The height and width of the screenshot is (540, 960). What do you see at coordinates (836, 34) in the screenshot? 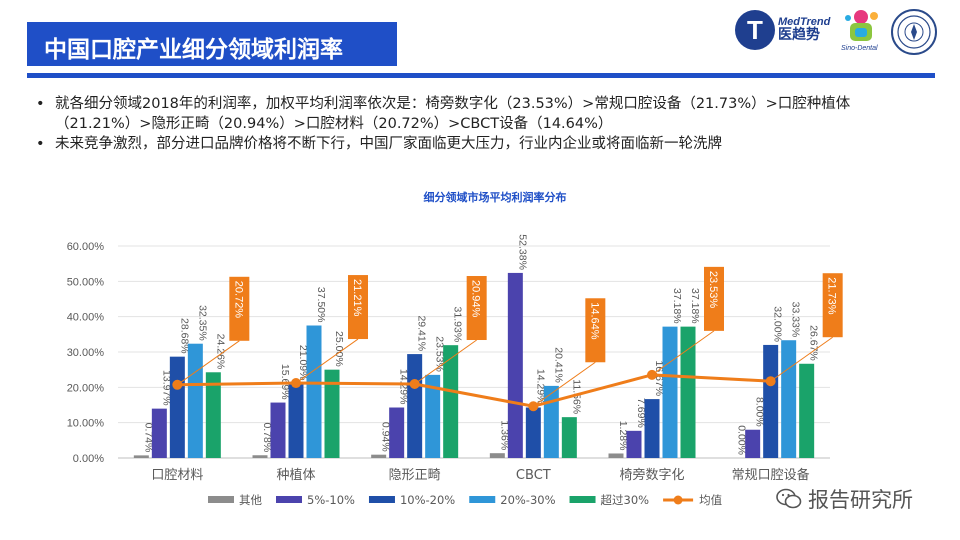
I see `logo-group: T MedTrend 医趋势 Sino-Dental` at bounding box center [836, 34].